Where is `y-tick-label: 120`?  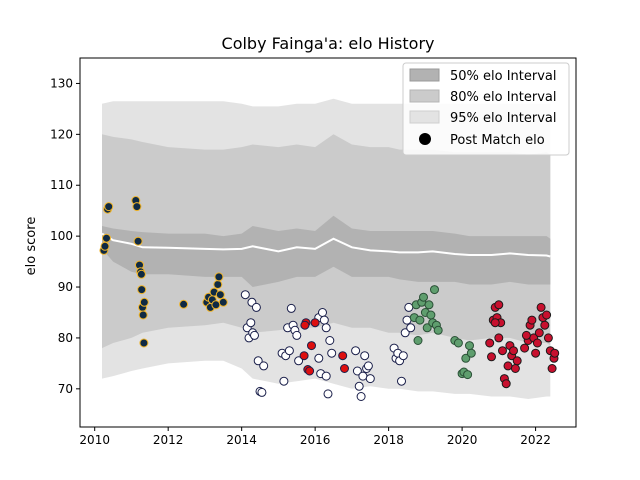
y-tick-label: 120 is located at coordinates (61, 134).